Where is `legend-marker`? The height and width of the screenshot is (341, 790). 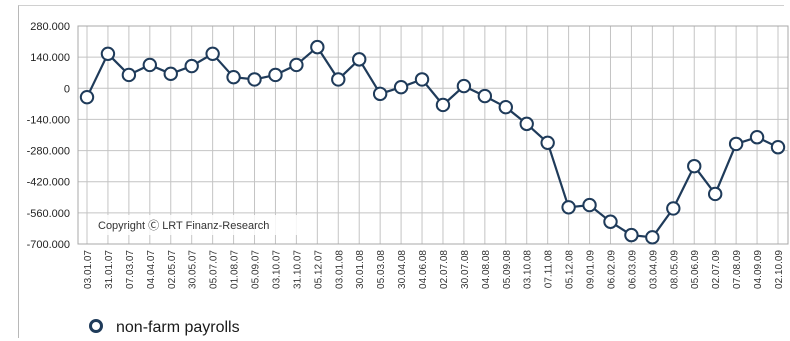
legend-marker is located at coordinates (96, 326).